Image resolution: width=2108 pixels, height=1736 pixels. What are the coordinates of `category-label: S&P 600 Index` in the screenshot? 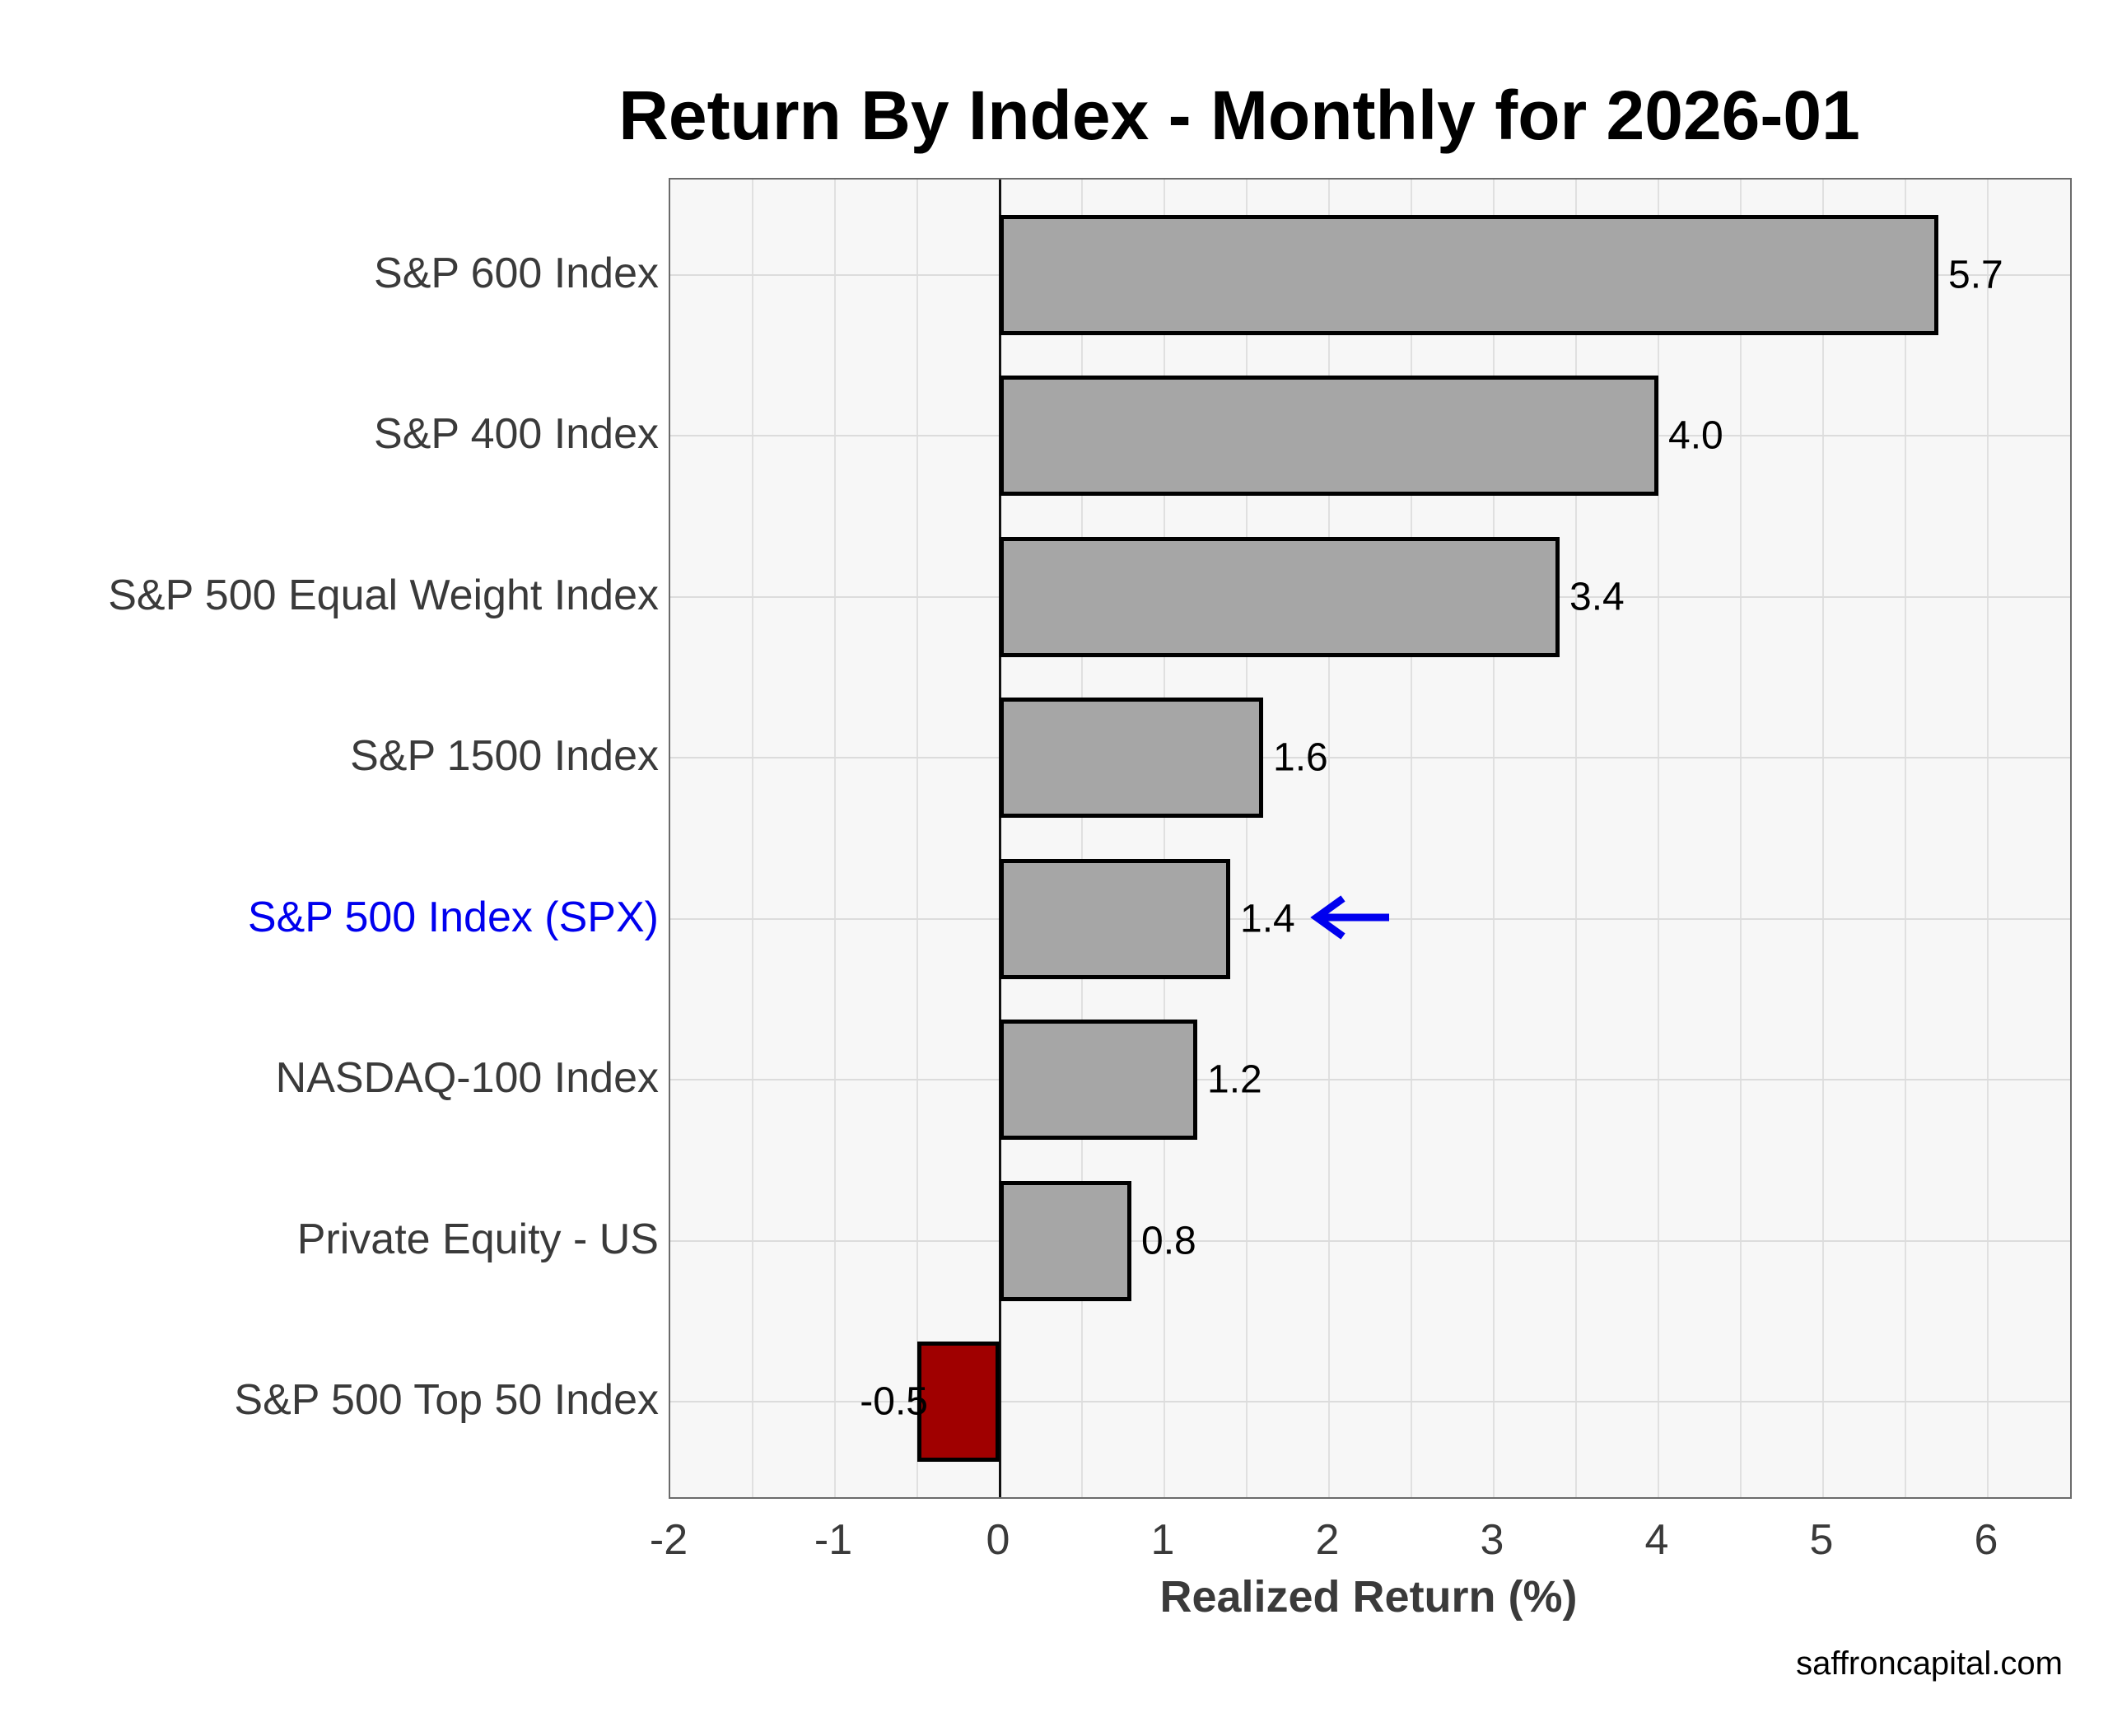 It's located at (516, 273).